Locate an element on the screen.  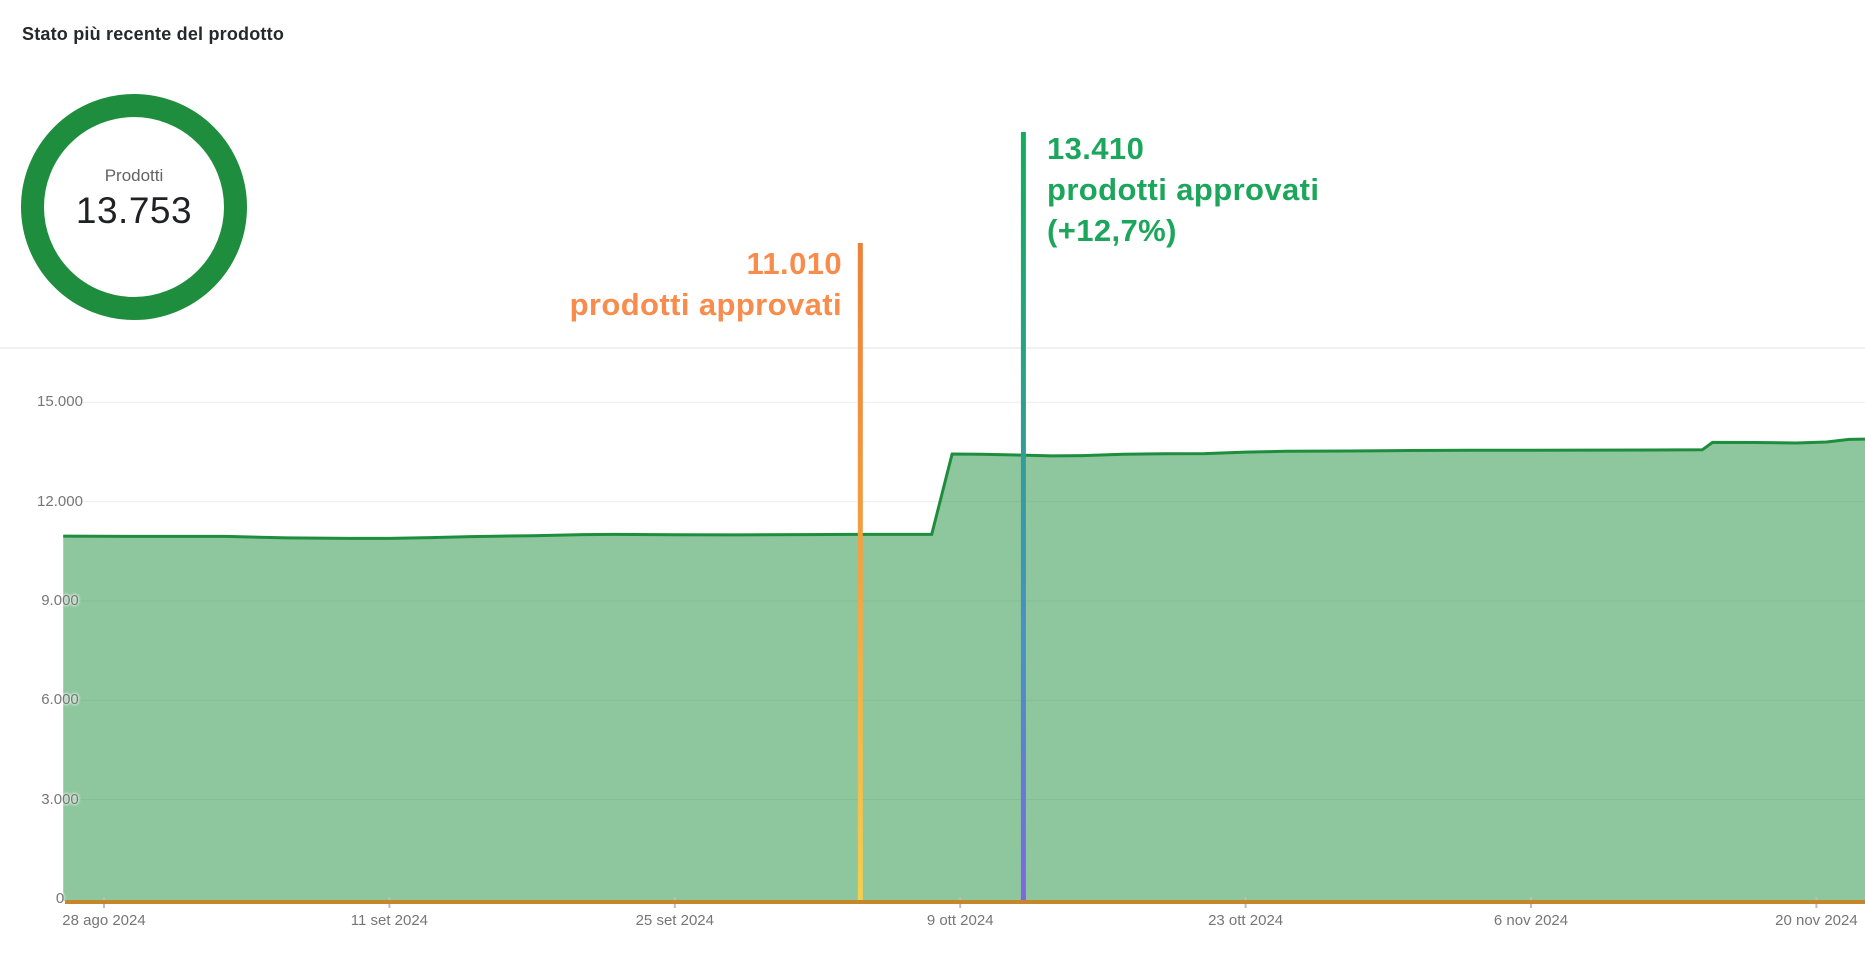
x-axis-label: 25 set 2024 is located at coordinates (674, 920).